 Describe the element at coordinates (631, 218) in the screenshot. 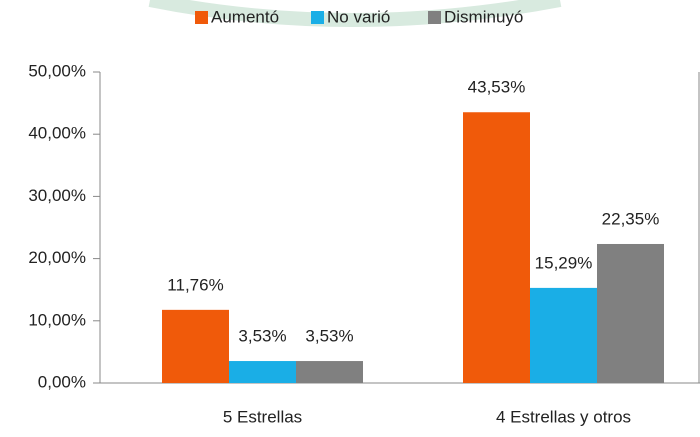

I see `value-label: 22,35%` at that location.